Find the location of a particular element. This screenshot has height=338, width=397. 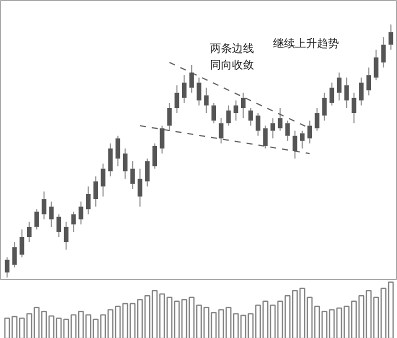

annotation: 继续上升趋势 is located at coordinates (306, 43).